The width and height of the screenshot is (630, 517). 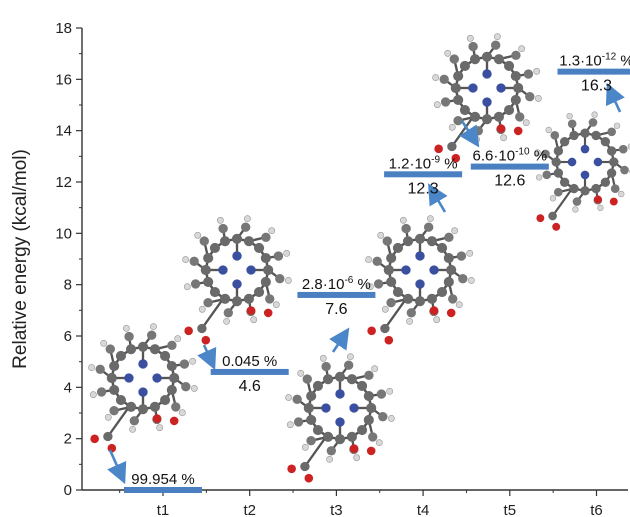 I want to click on y-tick-label: 12, so click(x=63, y=182).